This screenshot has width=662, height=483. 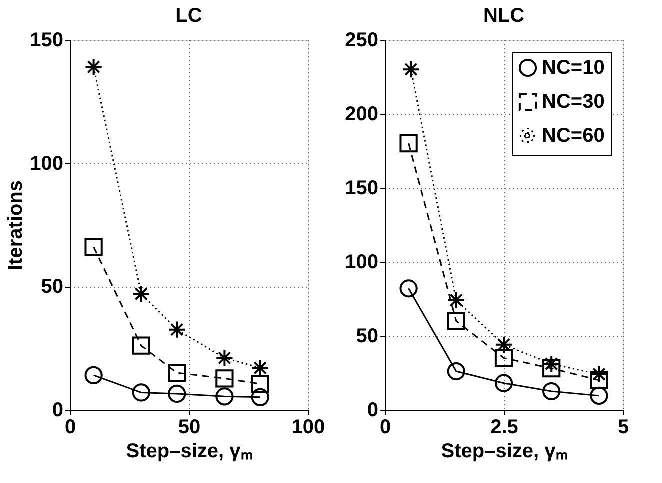 I want to click on legend-label: NC=60, so click(x=573, y=136).